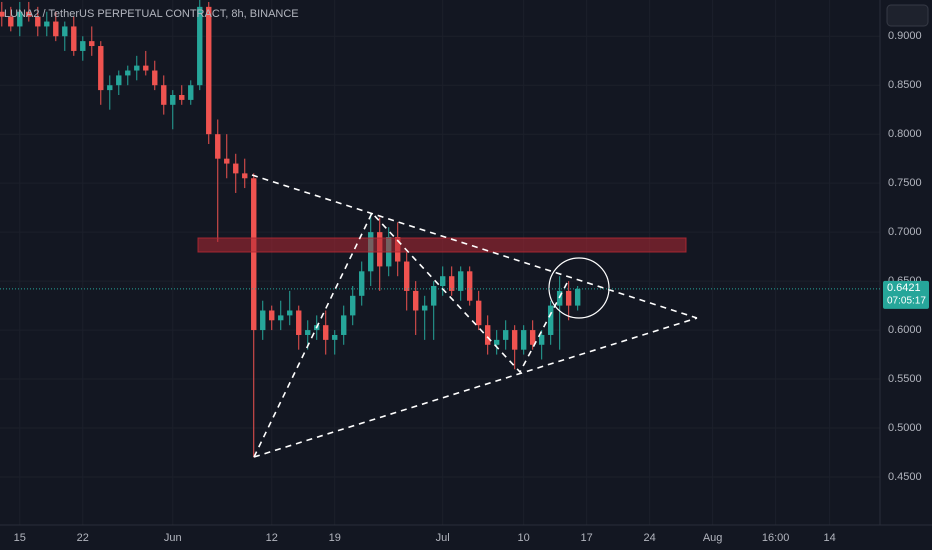  Describe the element at coordinates (907, 15) in the screenshot. I see `settings-button` at that location.